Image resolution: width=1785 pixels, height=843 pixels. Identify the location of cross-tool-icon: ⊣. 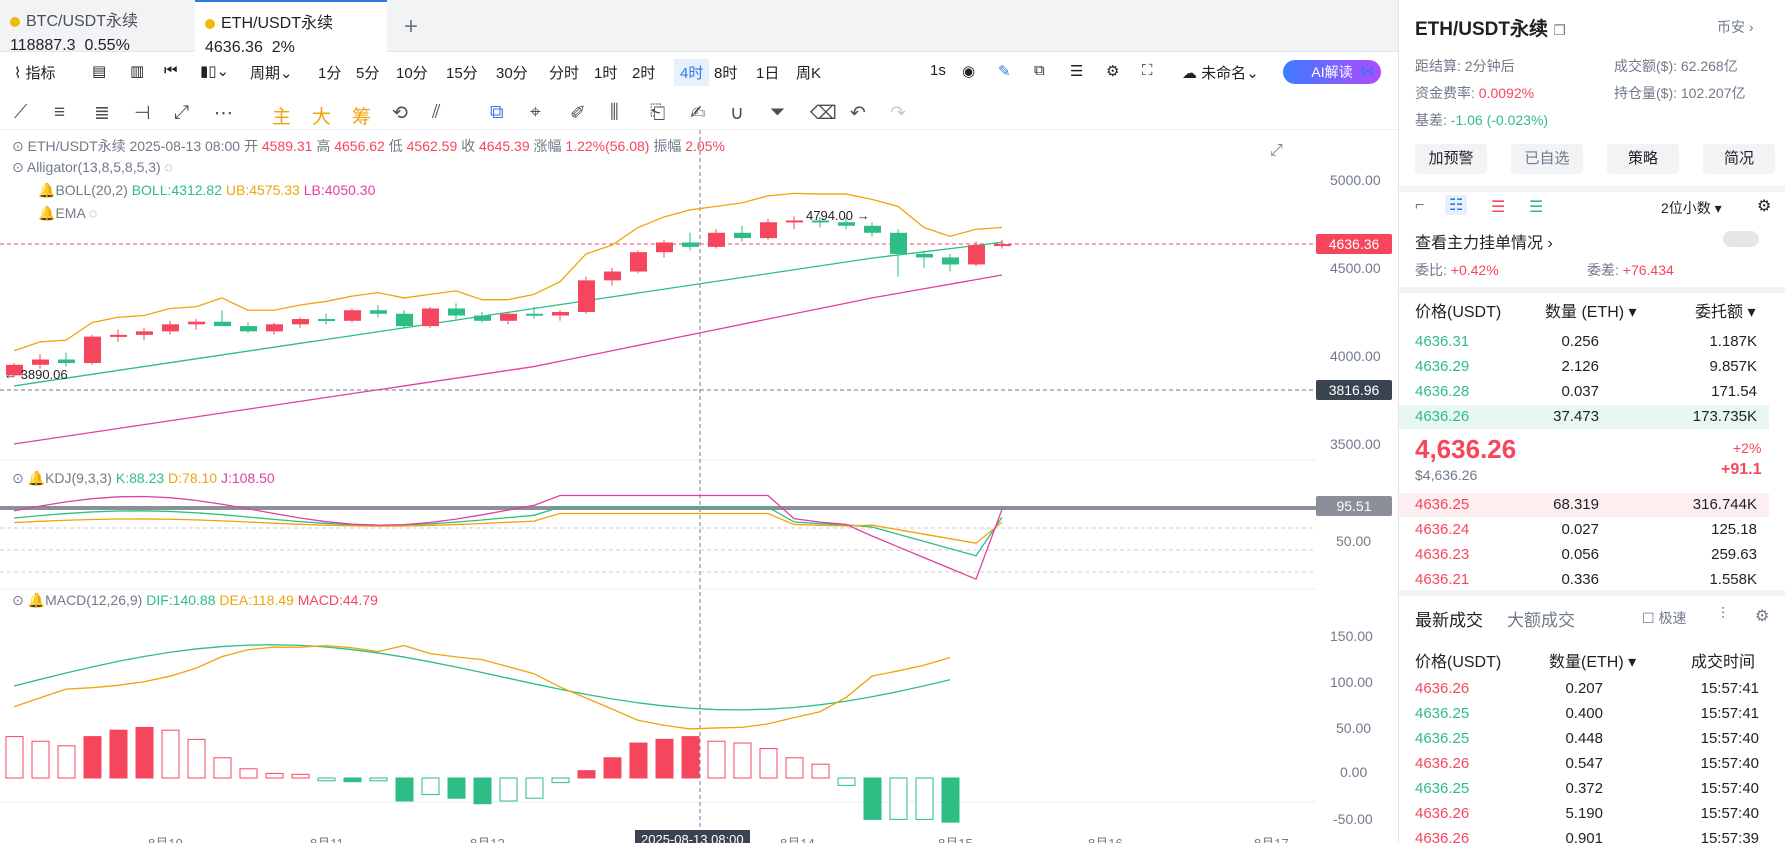
(142, 113).